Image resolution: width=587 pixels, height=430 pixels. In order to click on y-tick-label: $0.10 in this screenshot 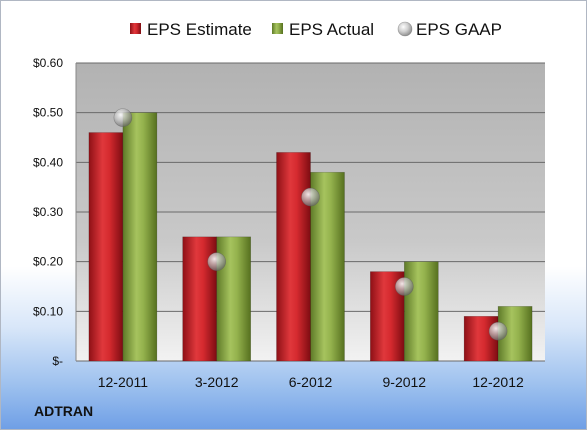, I will do `click(48, 311)`.